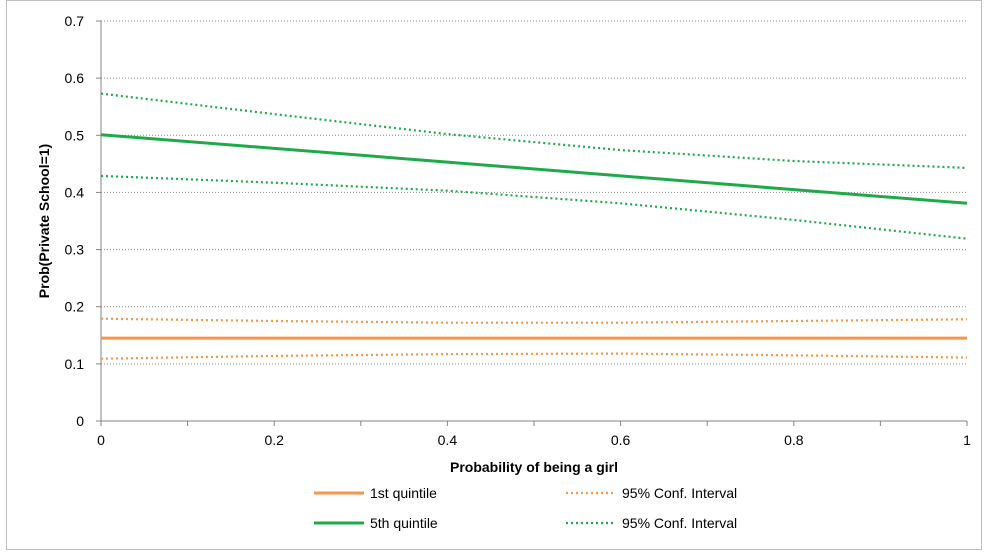  I want to click on x-tick-label: 0.8, so click(794, 440).